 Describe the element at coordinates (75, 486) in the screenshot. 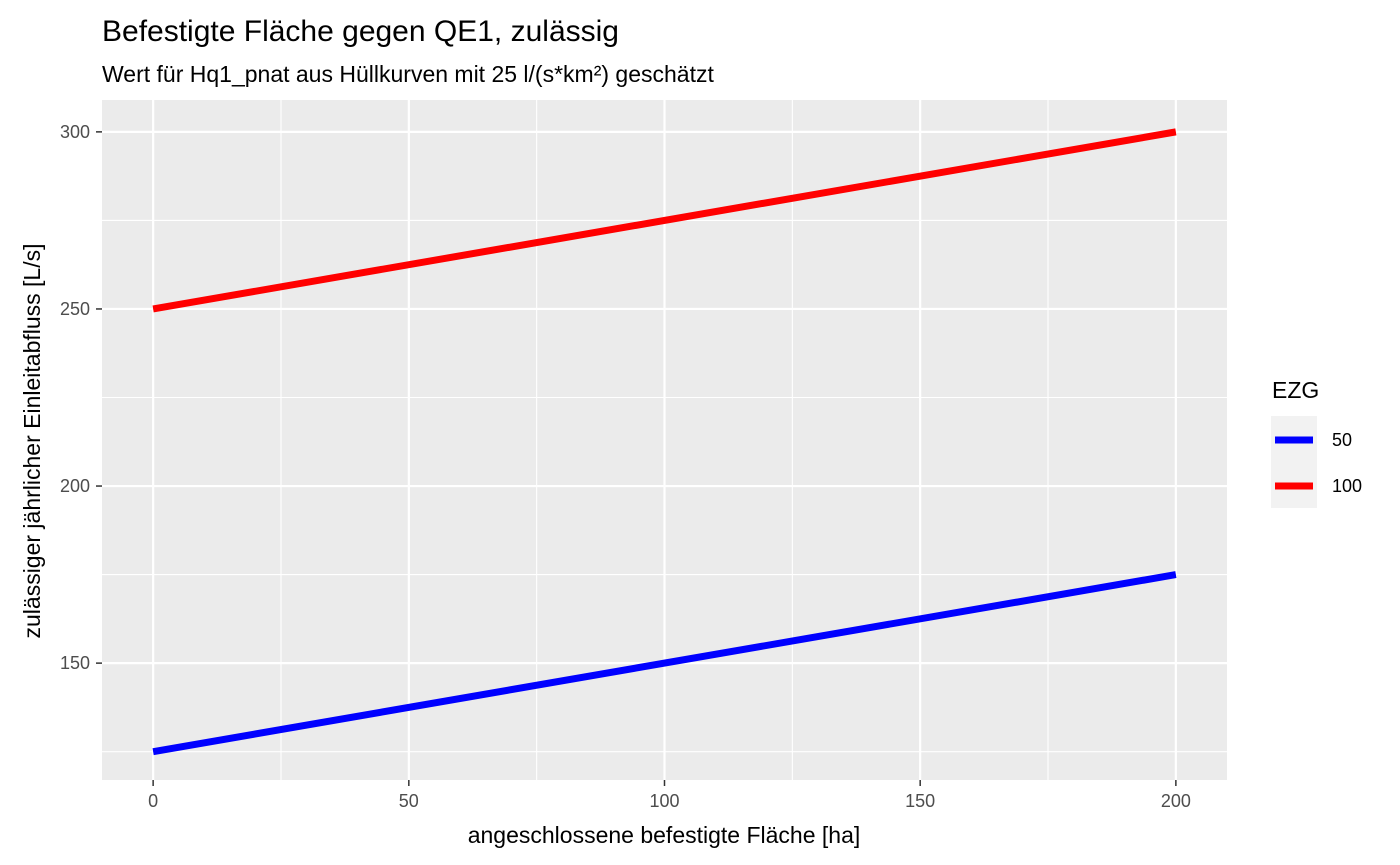

I see `y-tick-label: 200` at that location.